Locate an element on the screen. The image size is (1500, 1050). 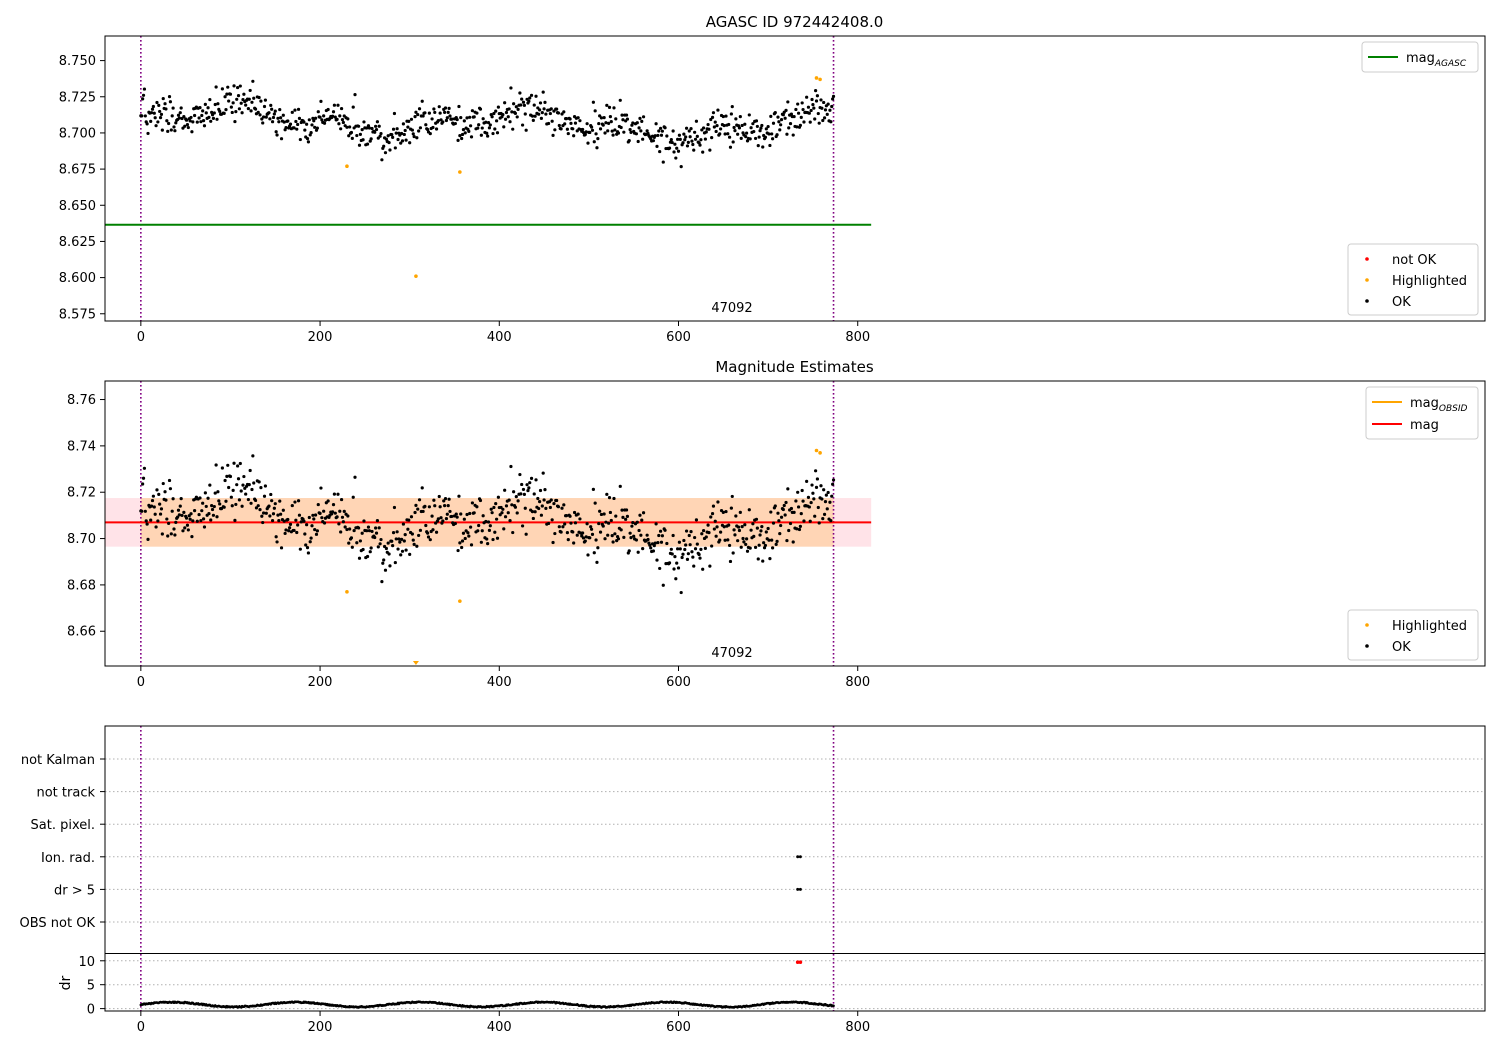
panel2-title: Magnitude Estimates is located at coordinates (794, 367).